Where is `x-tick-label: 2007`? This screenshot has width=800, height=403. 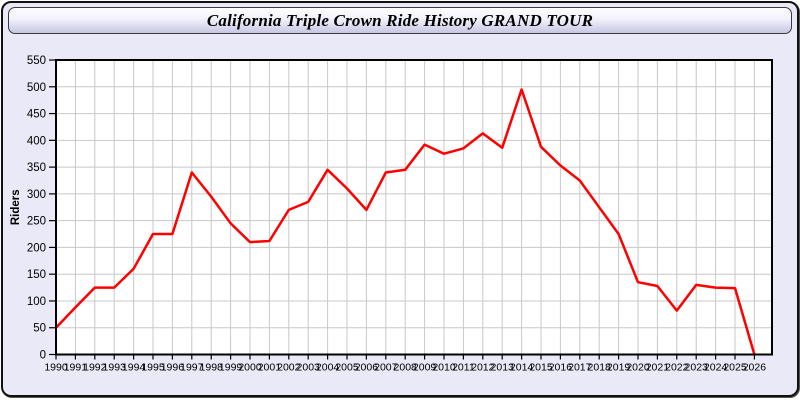
x-tick-label: 2007 is located at coordinates (386, 368).